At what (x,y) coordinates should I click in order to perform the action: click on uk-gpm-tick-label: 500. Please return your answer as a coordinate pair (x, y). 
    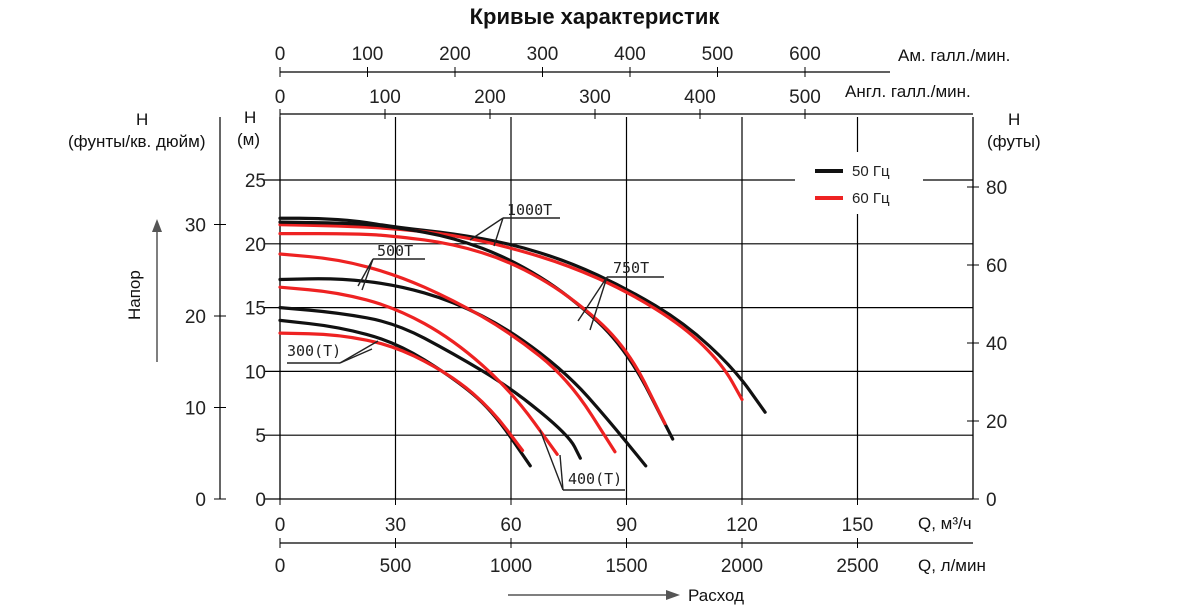
    Looking at the image, I should click on (805, 97).